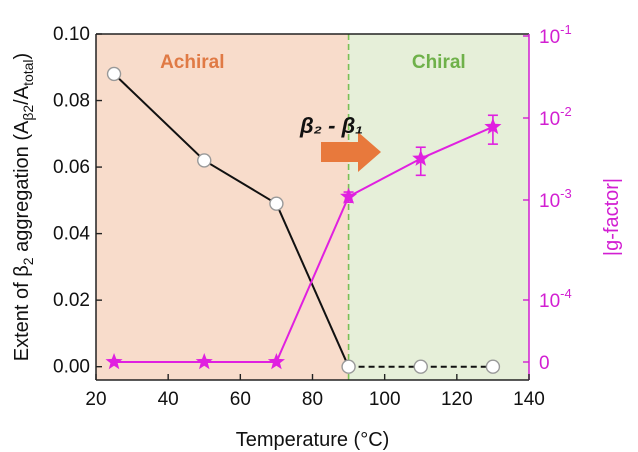  Describe the element at coordinates (23, 207) in the screenshot. I see `y-axis-label: Extent of β2 aggregation (Aβ2/Atotal)` at that location.